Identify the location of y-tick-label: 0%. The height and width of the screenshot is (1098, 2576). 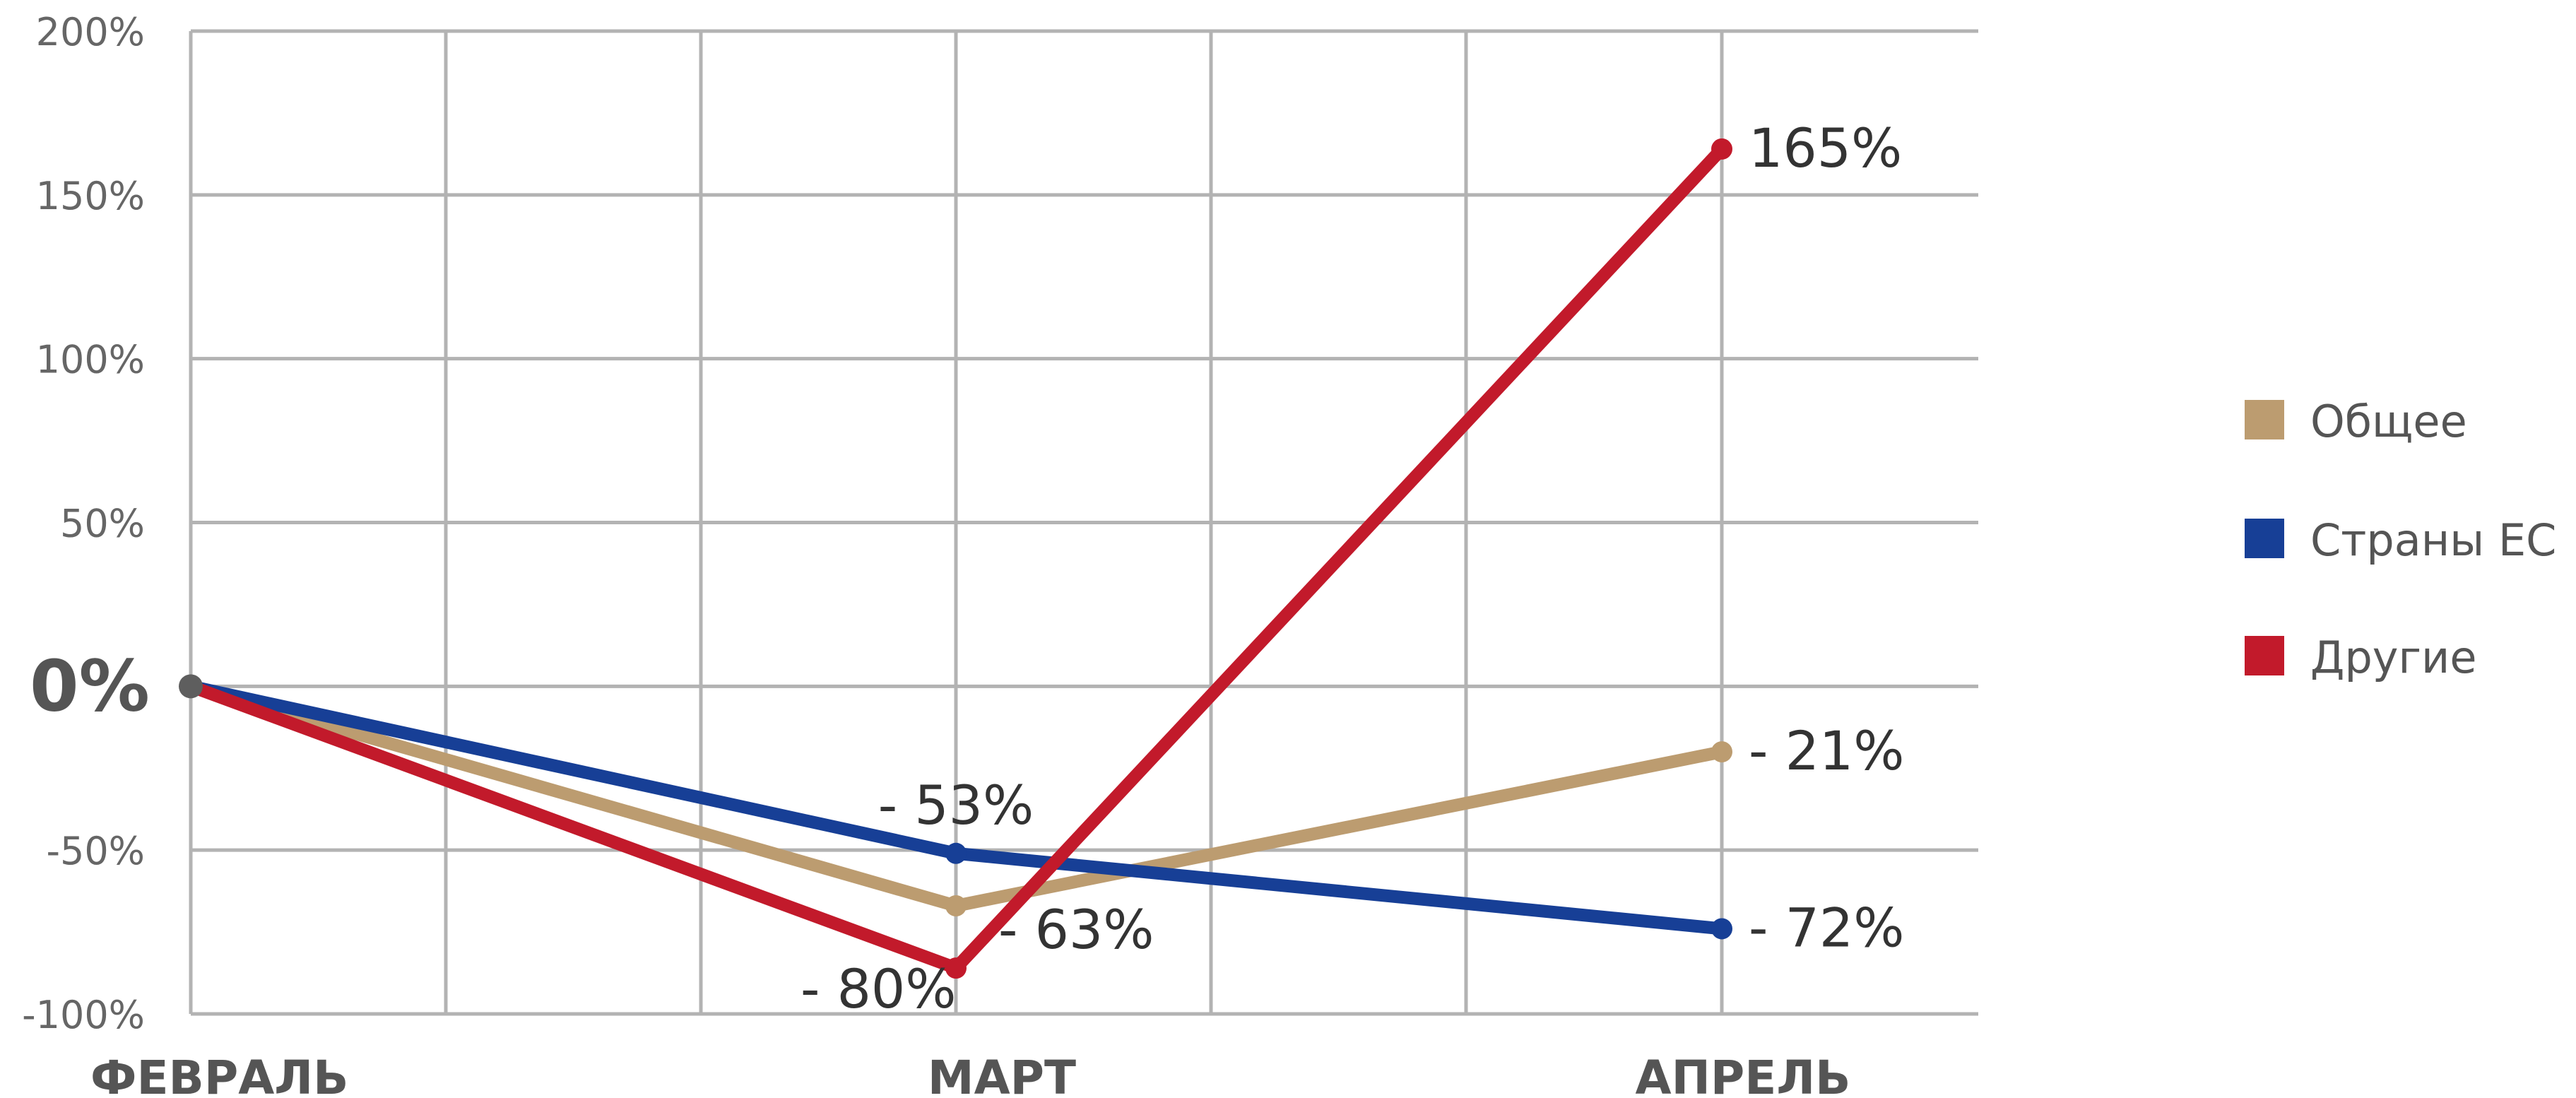
(90, 686).